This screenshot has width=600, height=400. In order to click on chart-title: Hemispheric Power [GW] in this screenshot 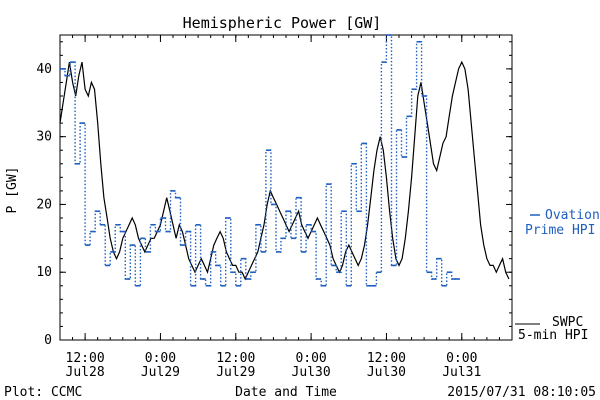, I will do `click(282, 23)`.